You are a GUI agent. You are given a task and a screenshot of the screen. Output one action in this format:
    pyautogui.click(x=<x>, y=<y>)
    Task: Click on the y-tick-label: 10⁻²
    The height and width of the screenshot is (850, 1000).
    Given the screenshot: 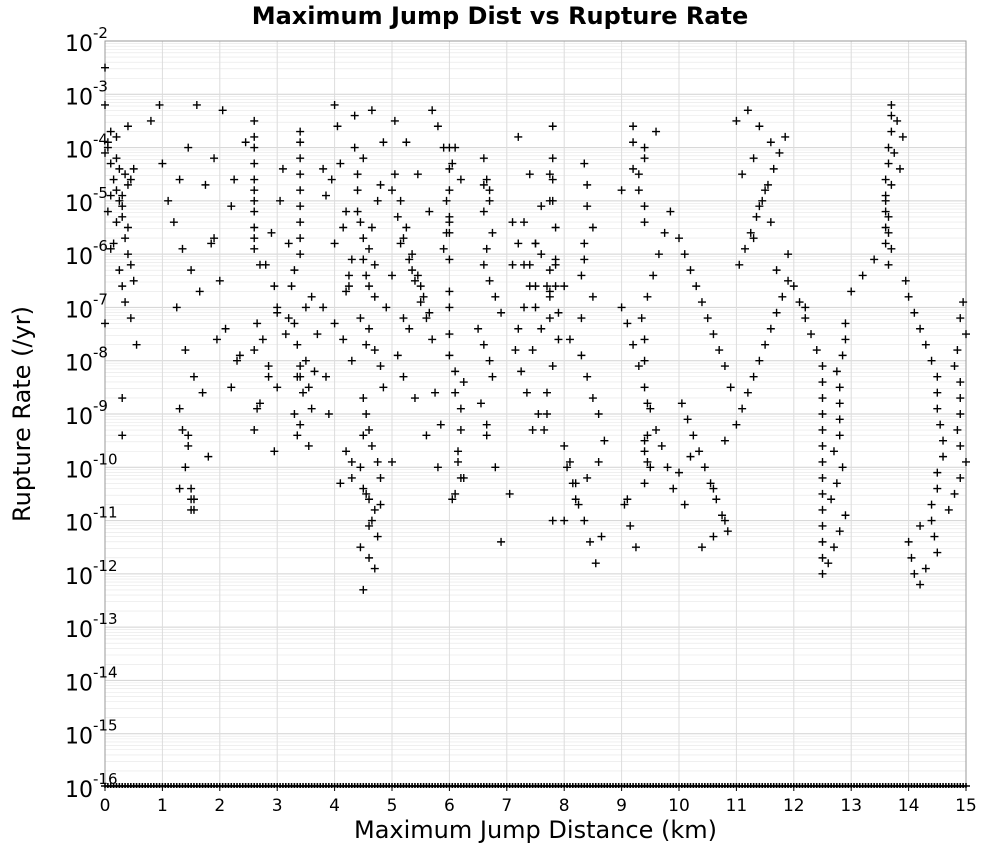 What is the action you would take?
    pyautogui.click(x=86, y=40)
    